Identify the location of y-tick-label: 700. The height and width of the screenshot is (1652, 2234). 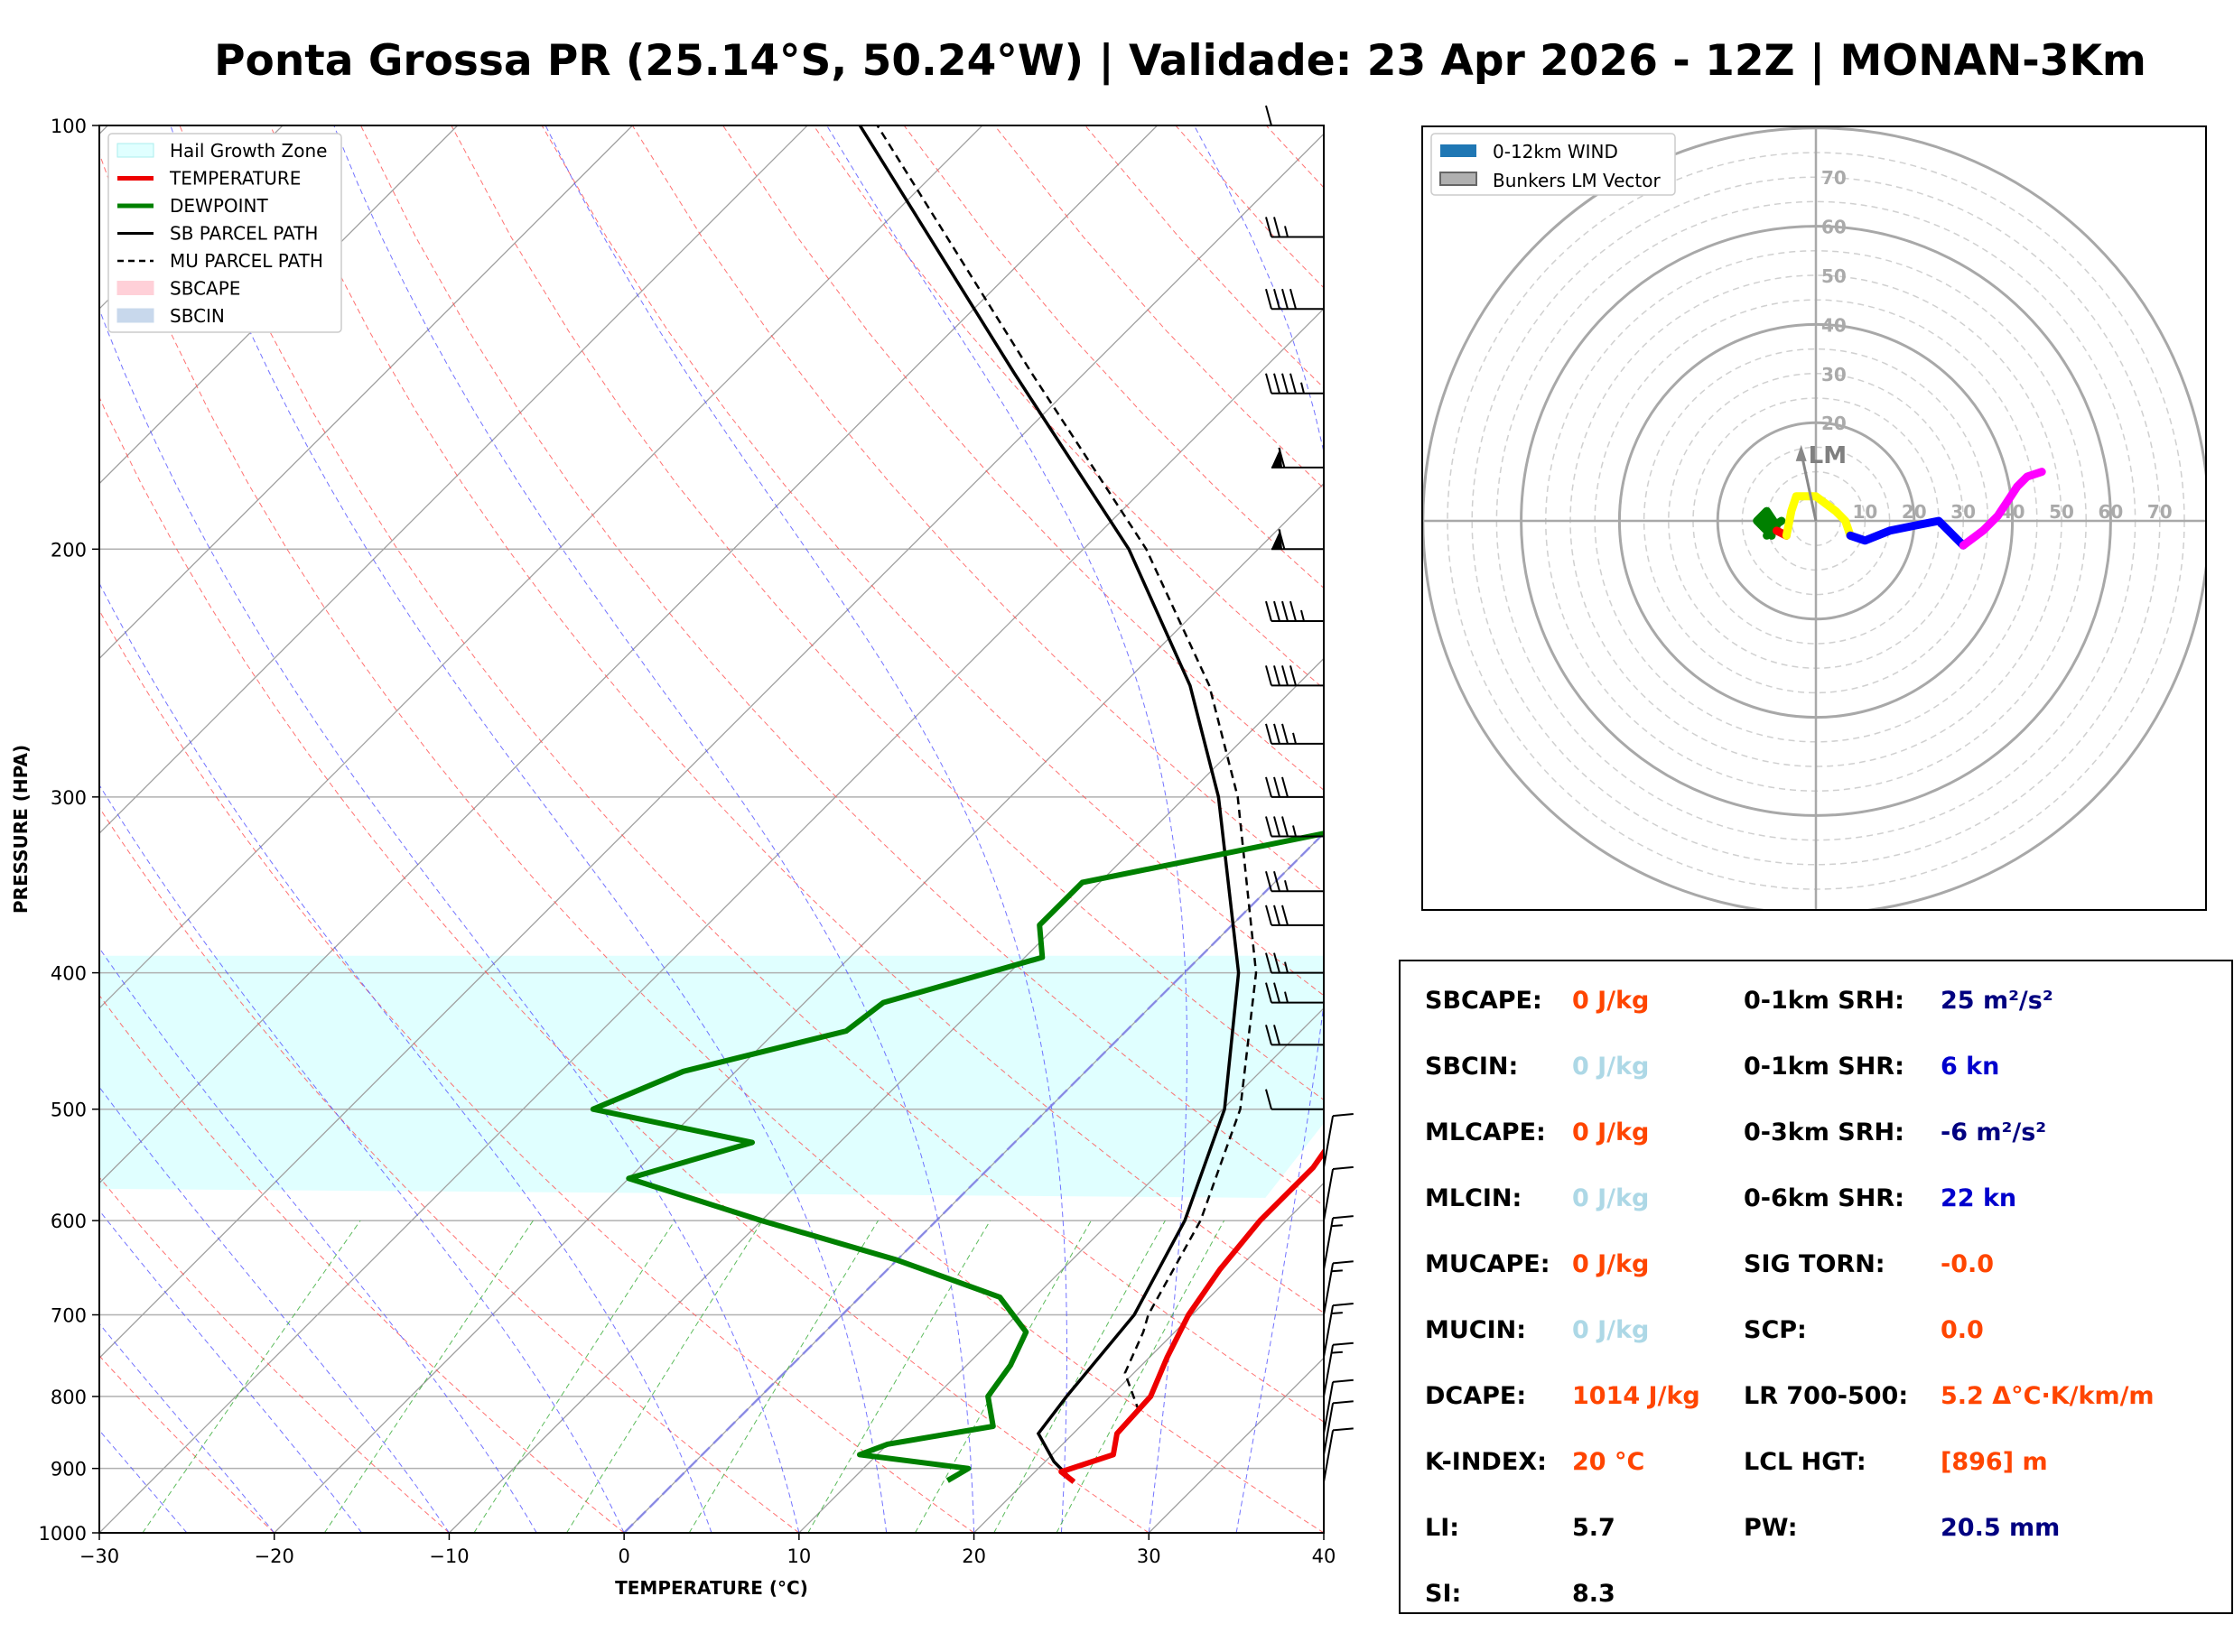
(69, 1316).